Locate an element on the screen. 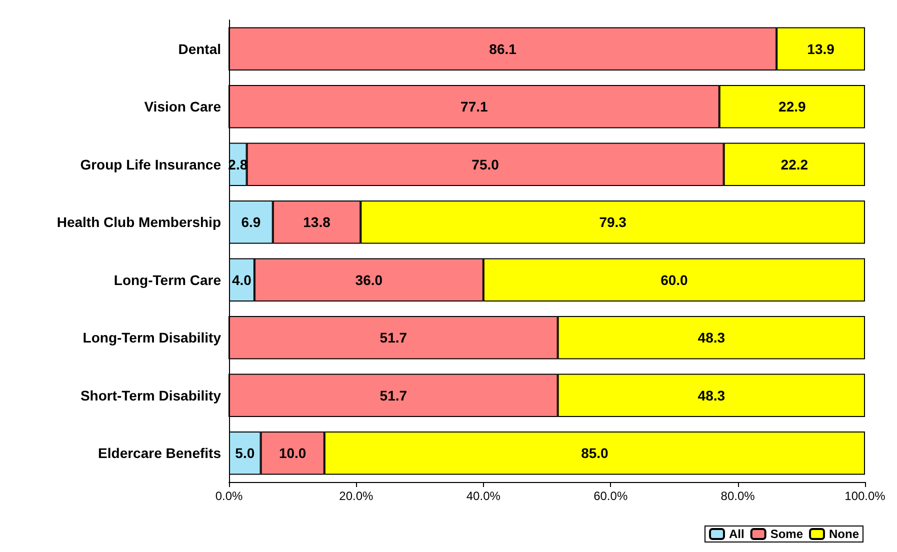 Image resolution: width=897 pixels, height=552 pixels. data-label: 6.9 is located at coordinates (251, 222).